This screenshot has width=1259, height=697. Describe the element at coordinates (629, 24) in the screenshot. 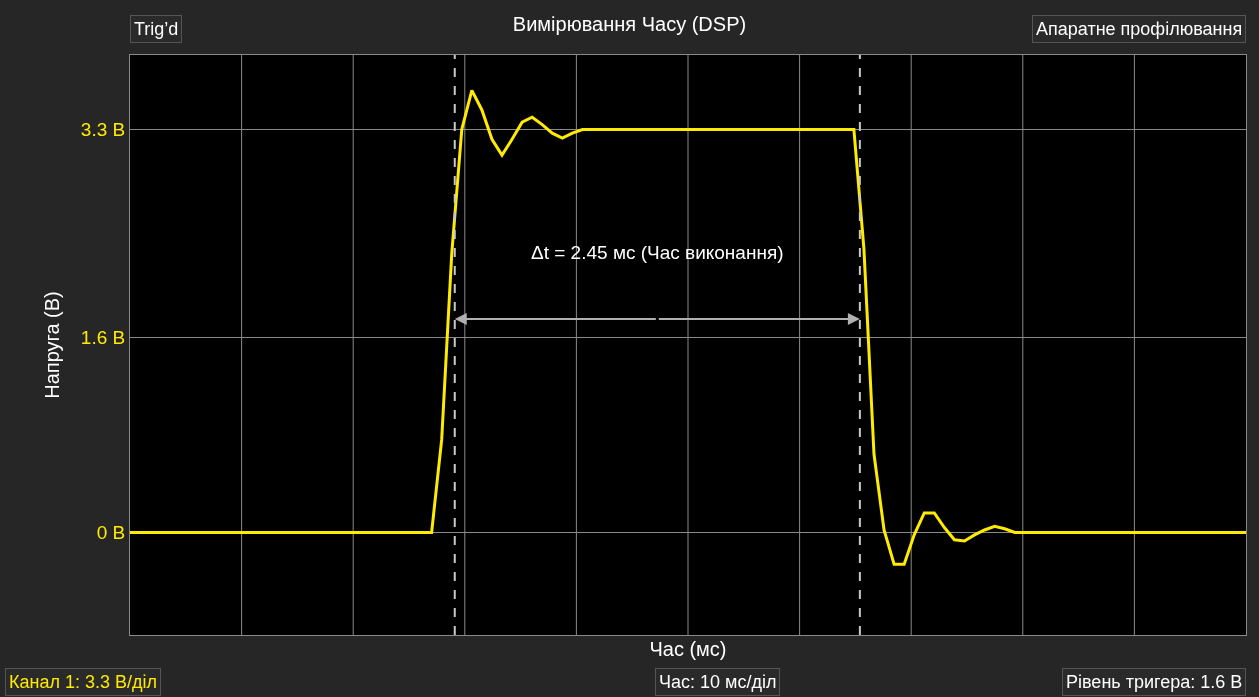

I see `chart-title: Вимірювання Часу (DSP)` at that location.